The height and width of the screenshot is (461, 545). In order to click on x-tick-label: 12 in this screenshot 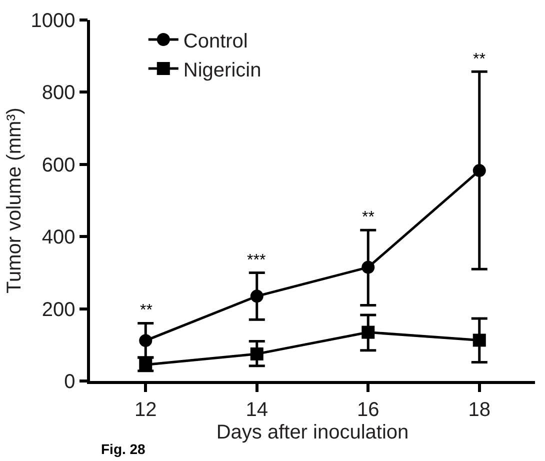, I will do `click(145, 409)`.